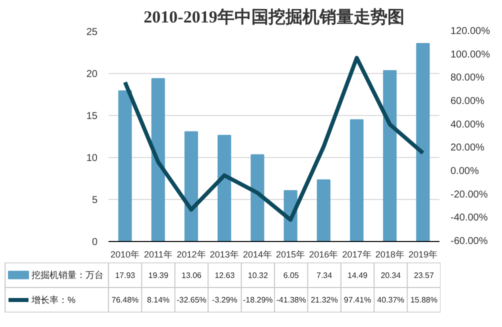 The image size is (502, 327). What do you see at coordinates (357, 275) in the screenshot?
I see `data-label: 14.49` at bounding box center [357, 275].